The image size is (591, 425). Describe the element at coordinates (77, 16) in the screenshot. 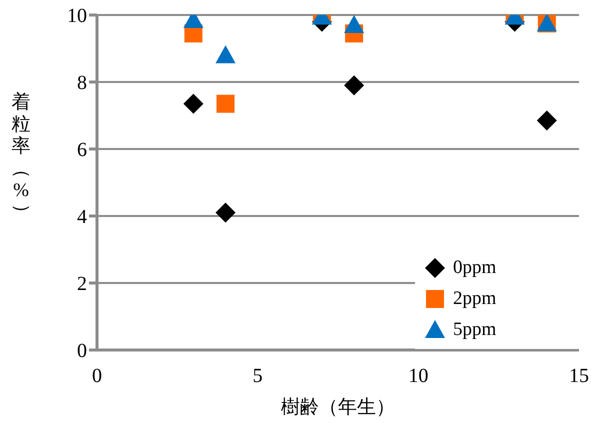

I see `y-tick-label: 10` at that location.